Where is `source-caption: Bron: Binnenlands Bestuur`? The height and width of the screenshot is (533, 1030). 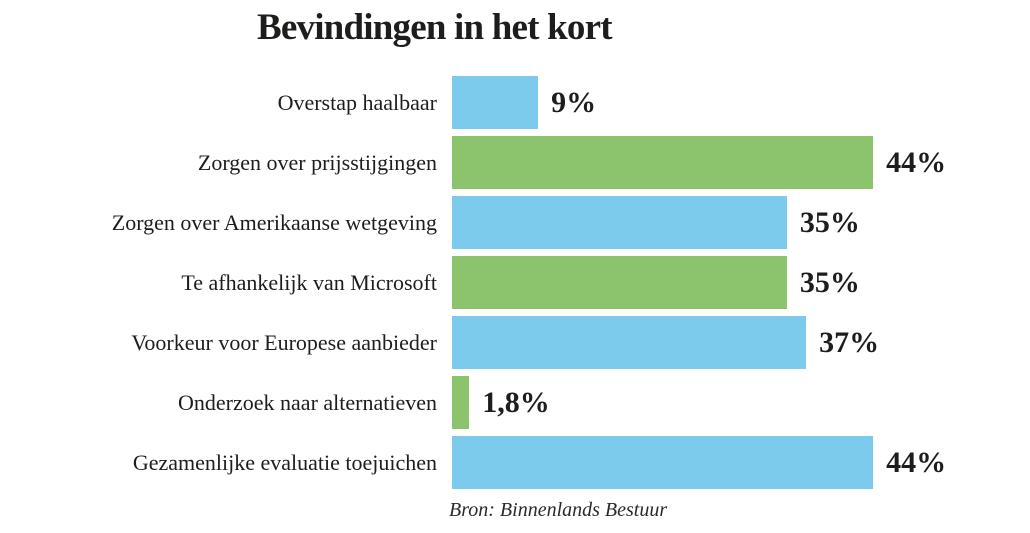 source-caption: Bron: Binnenlands Bestuur is located at coordinates (558, 510).